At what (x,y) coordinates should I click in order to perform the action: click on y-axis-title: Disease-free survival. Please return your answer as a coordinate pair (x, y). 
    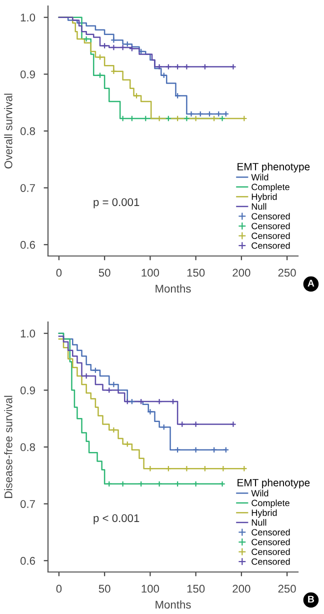
    Looking at the image, I should click on (8, 447).